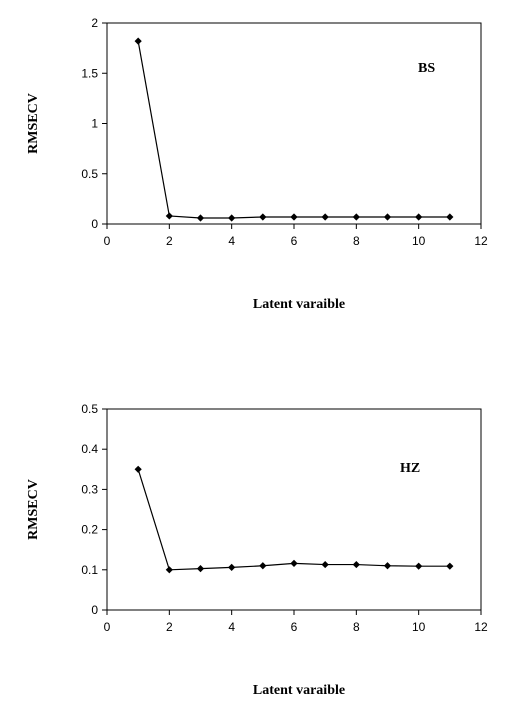  I want to click on y-tick-label: 1, so click(94, 124).